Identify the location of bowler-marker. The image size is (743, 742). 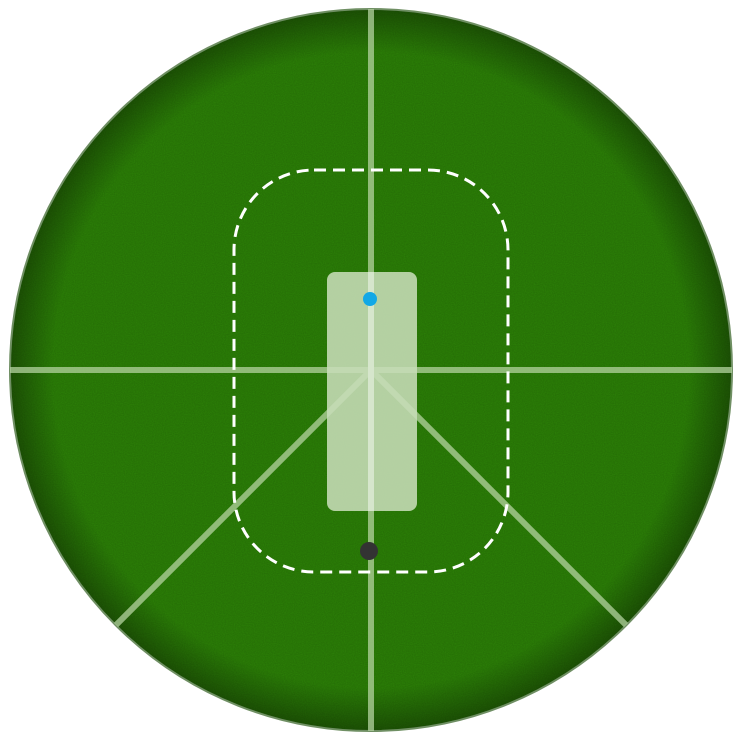
(370, 299).